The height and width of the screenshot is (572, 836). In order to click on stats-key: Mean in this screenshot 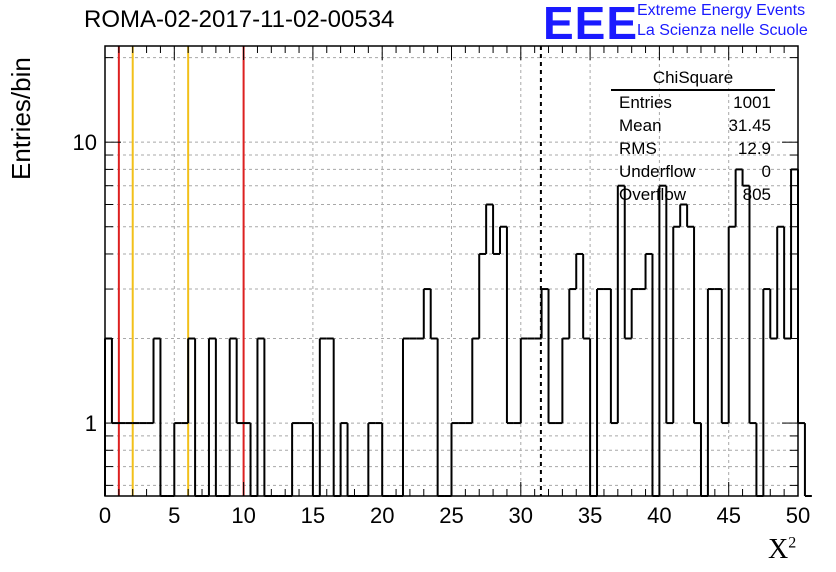, I will do `click(640, 125)`.